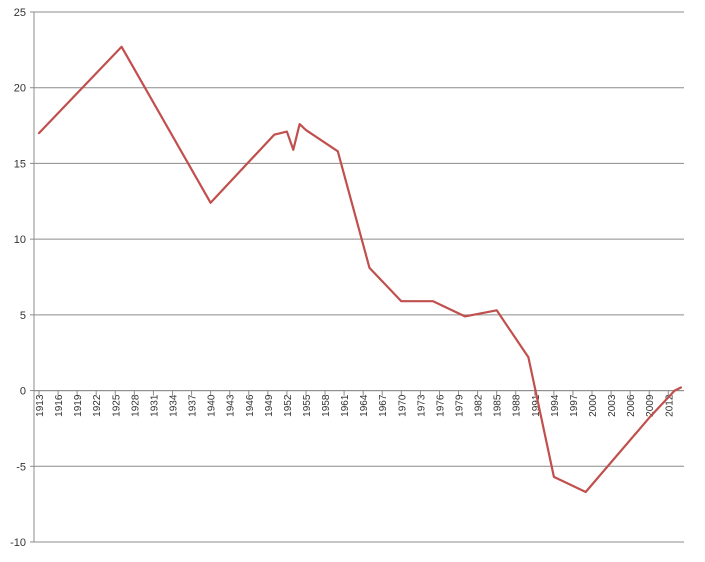  Describe the element at coordinates (288, 405) in the screenshot. I see `x-tick-label: 1952` at that location.